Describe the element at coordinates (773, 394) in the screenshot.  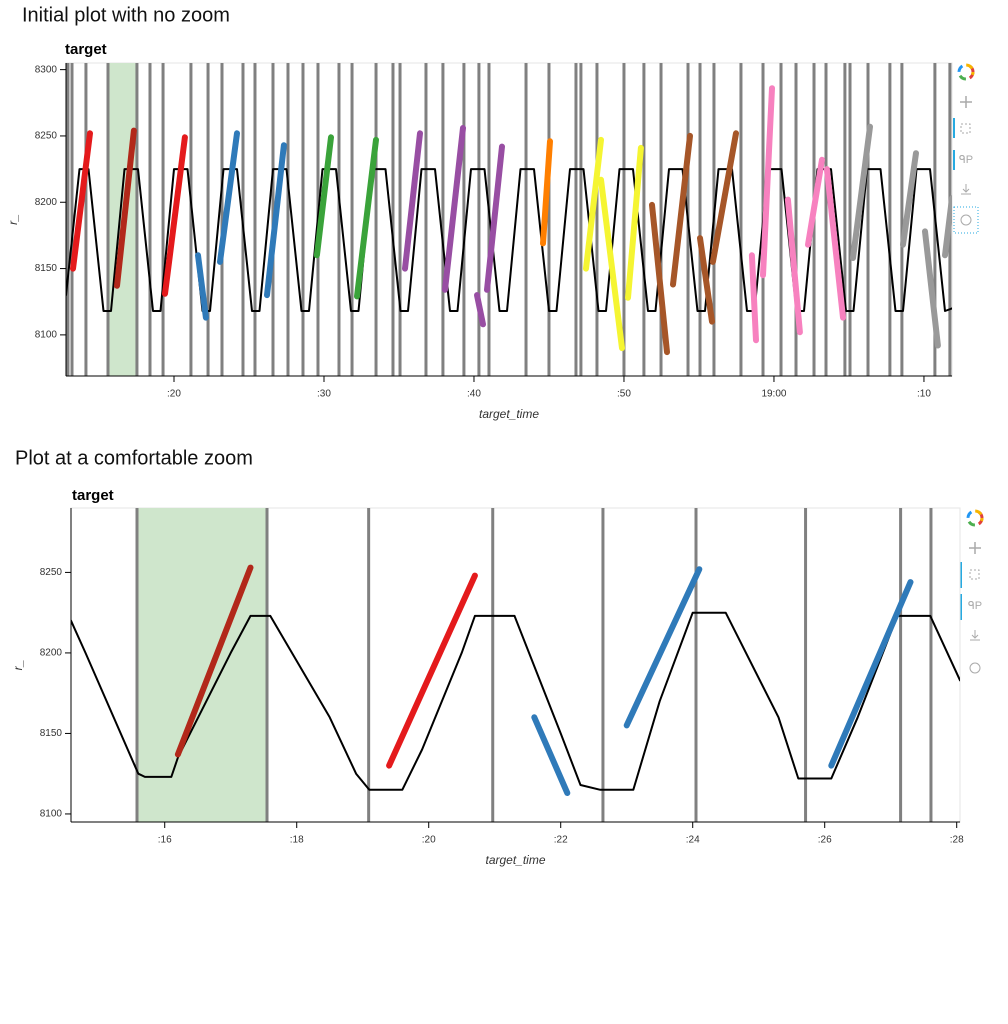
I see `x-tick-label: 19:00` at that location.